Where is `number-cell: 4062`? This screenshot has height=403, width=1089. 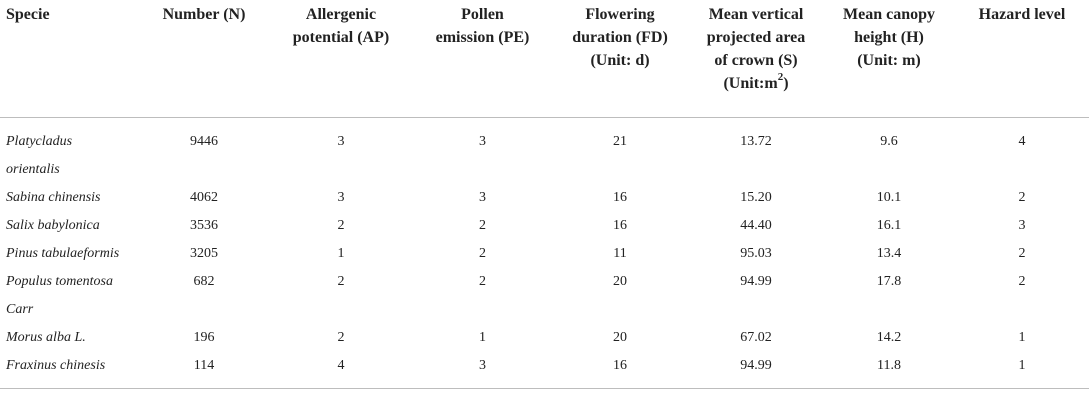
number-cell: 4062 is located at coordinates (204, 197).